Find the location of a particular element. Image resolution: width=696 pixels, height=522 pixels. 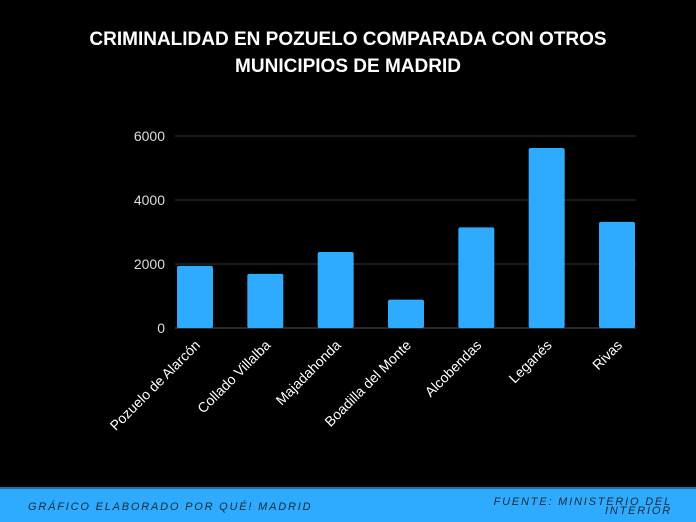

x-tick-label: Collado Villalba is located at coordinates (234, 377).